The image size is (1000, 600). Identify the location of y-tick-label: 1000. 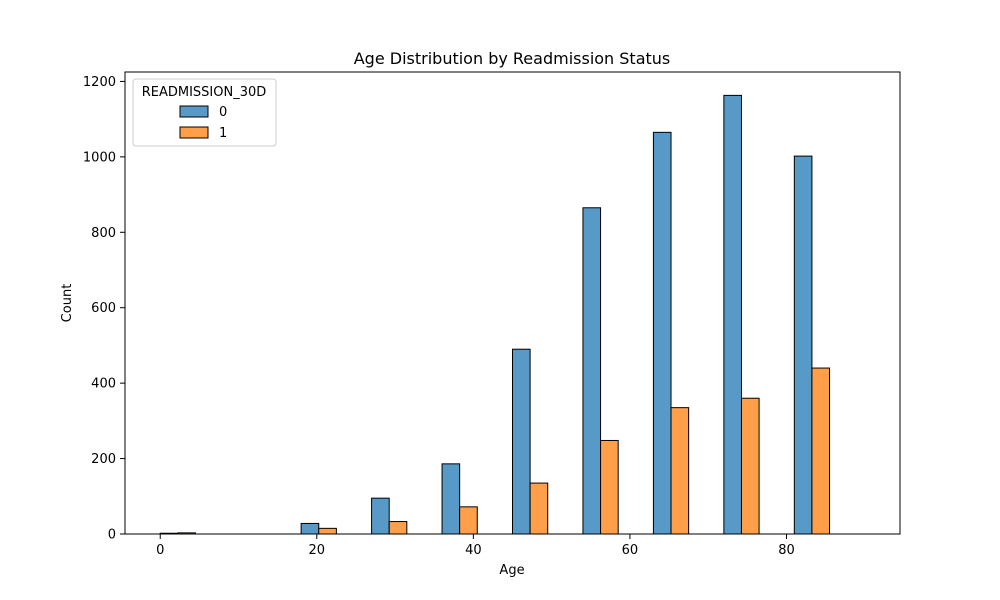
(99, 157).